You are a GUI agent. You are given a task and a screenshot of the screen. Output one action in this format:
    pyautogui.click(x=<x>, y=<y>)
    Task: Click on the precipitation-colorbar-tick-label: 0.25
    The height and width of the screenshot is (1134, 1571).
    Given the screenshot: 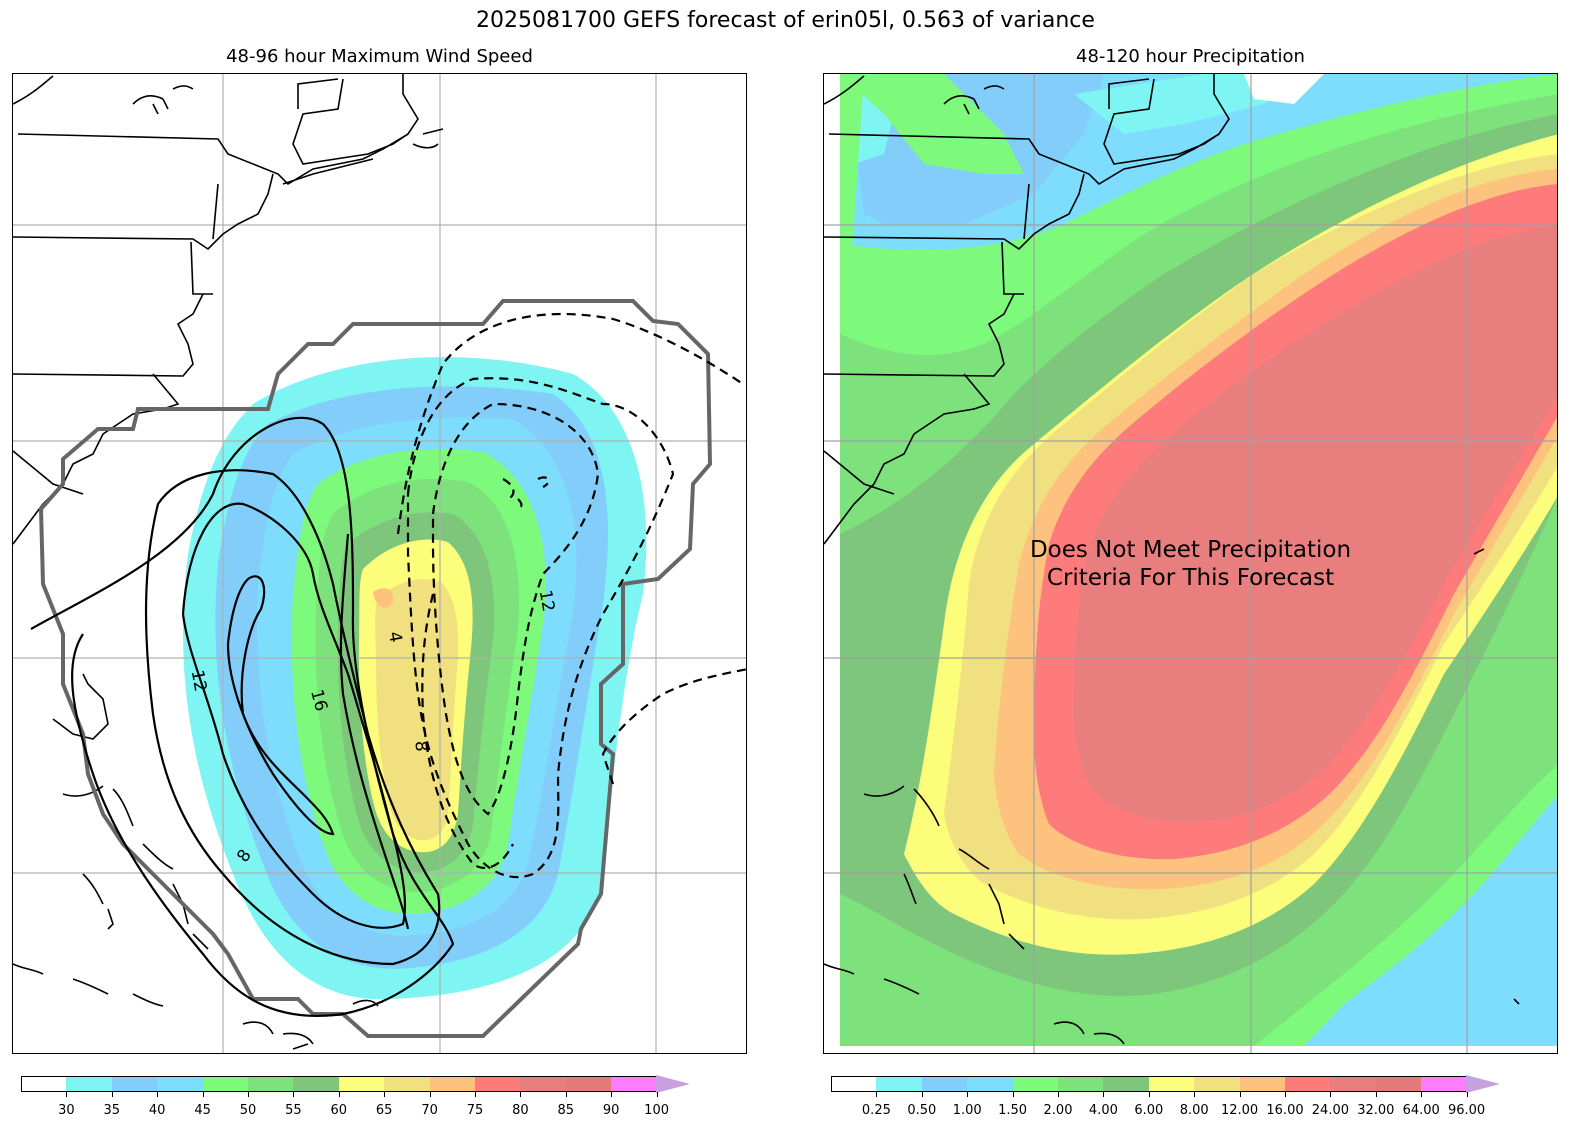 What is the action you would take?
    pyautogui.click(x=876, y=1110)
    